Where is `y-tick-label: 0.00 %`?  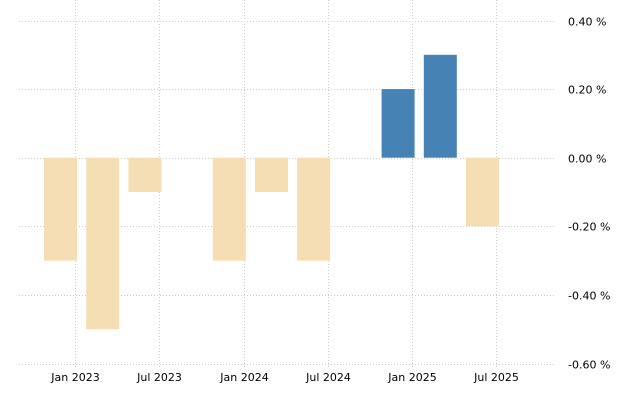
y-tick-label: 0.00 % is located at coordinates (587, 159).